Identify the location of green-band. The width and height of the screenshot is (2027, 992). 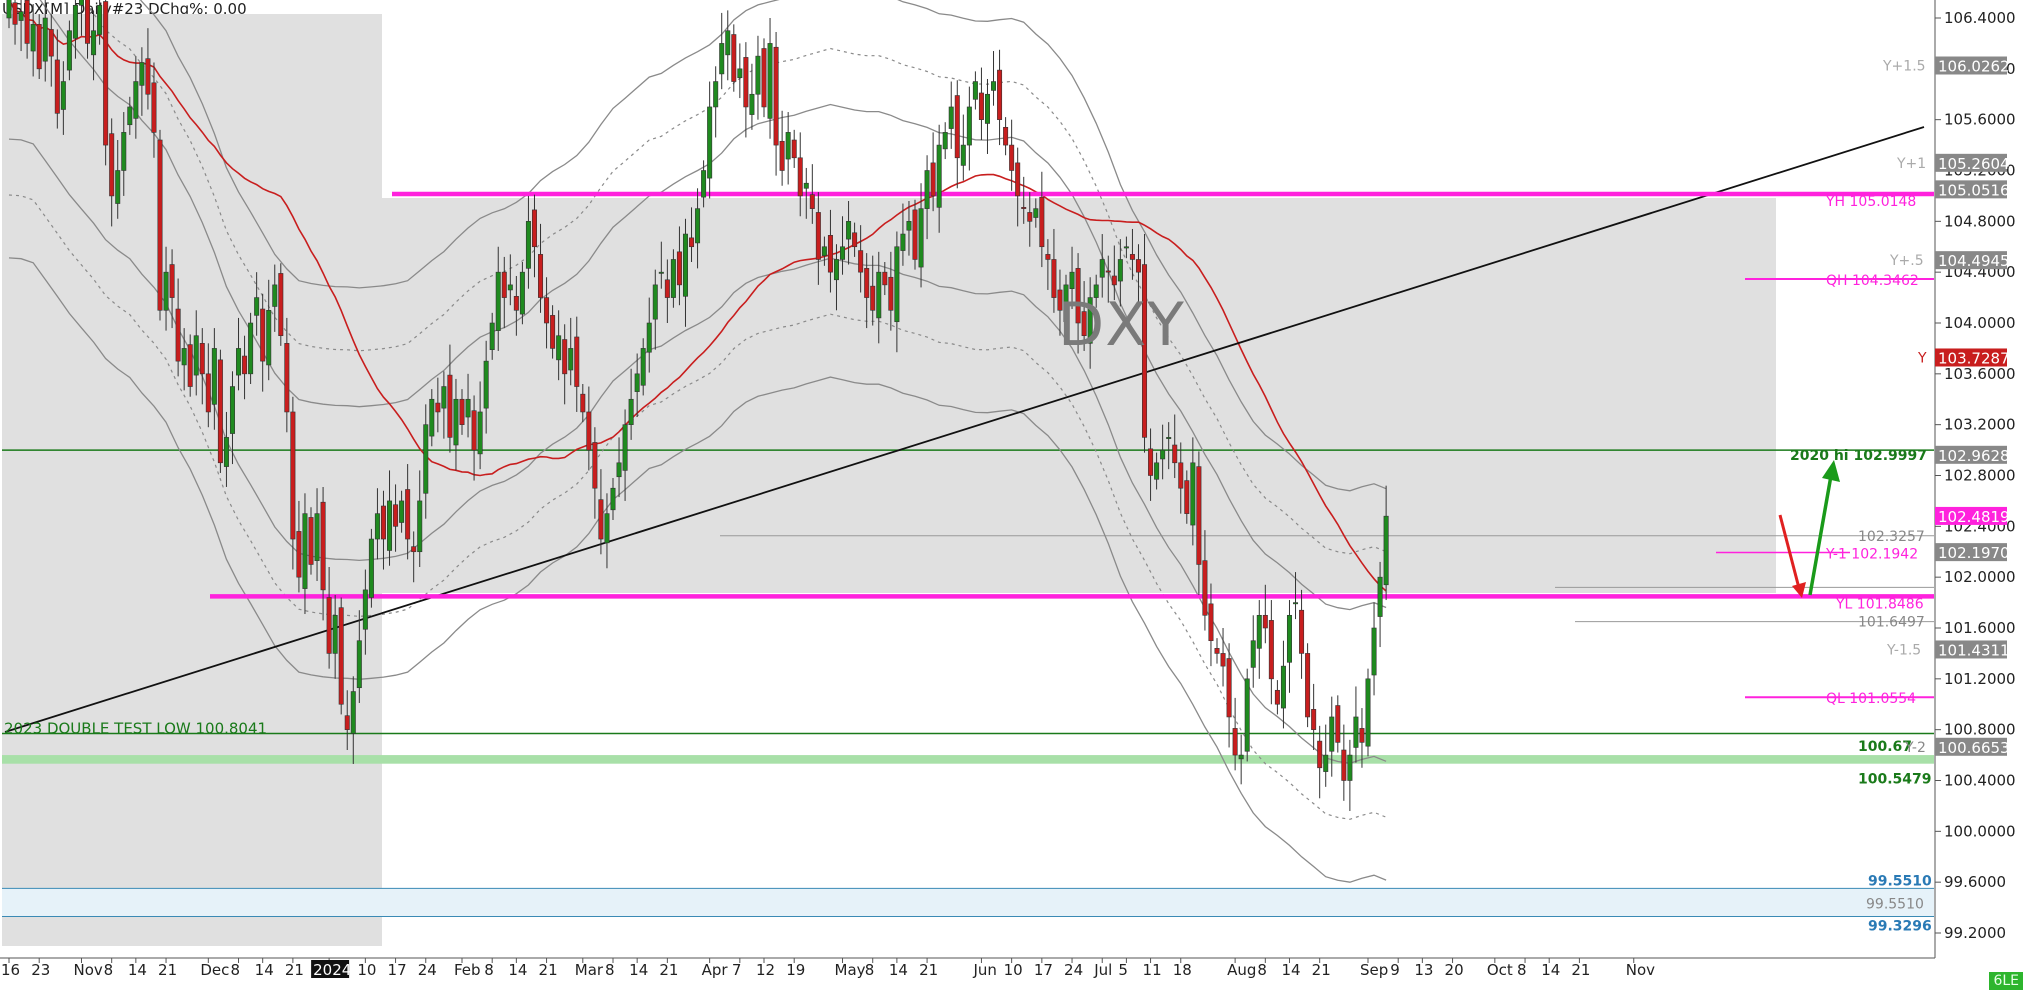
(968, 759).